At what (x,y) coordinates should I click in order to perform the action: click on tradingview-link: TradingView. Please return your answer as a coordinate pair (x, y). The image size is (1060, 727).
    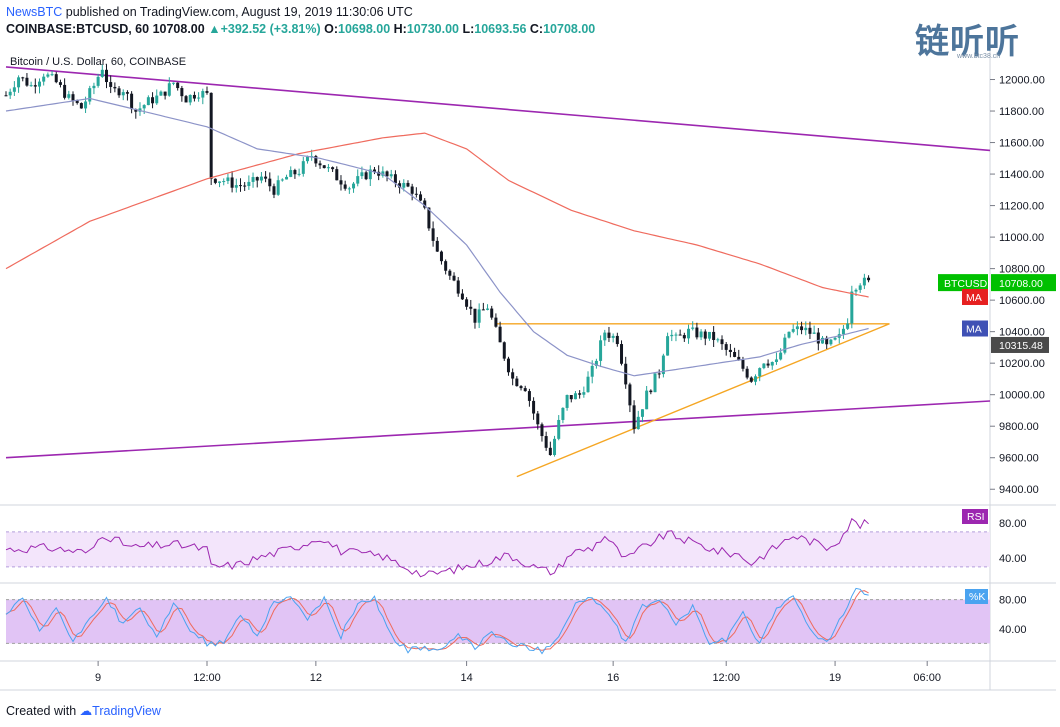
    Looking at the image, I should click on (126, 711).